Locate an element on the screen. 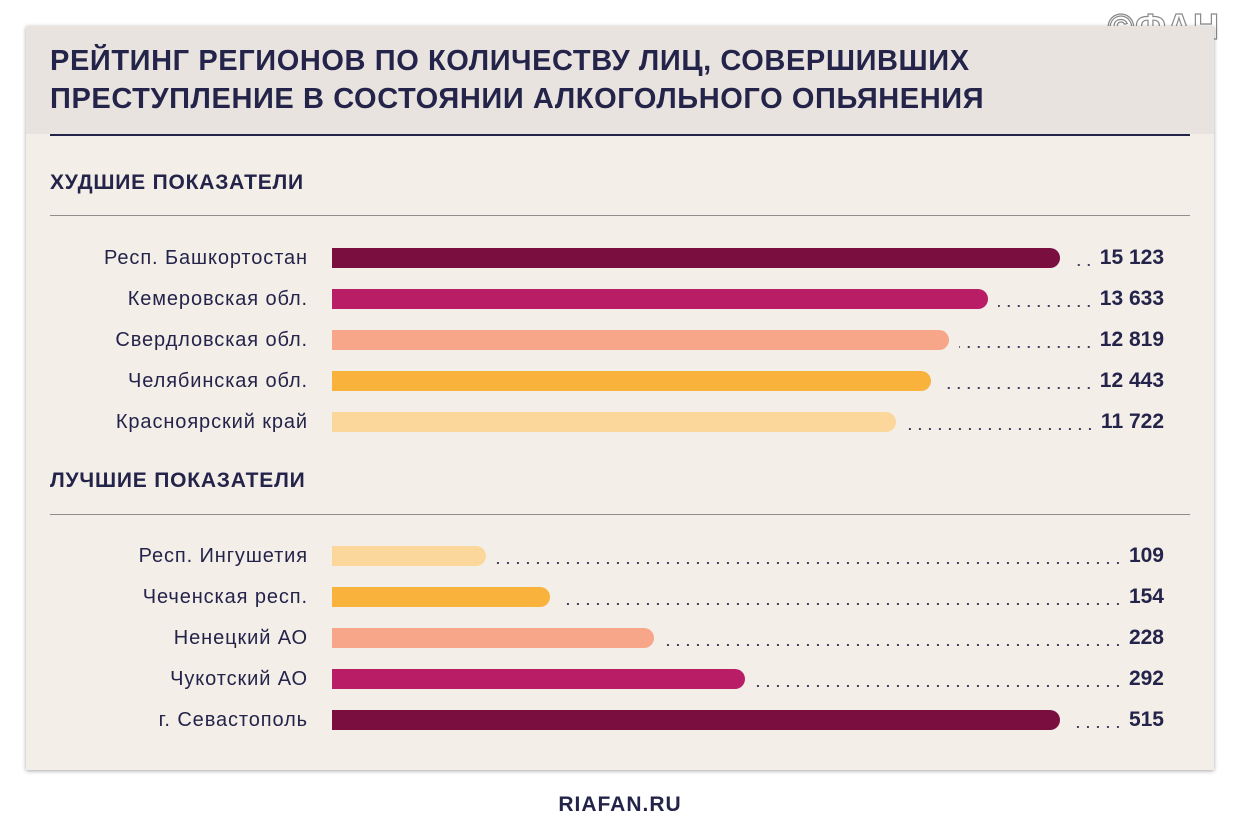  value-label: 292 is located at coordinates (1146, 678).